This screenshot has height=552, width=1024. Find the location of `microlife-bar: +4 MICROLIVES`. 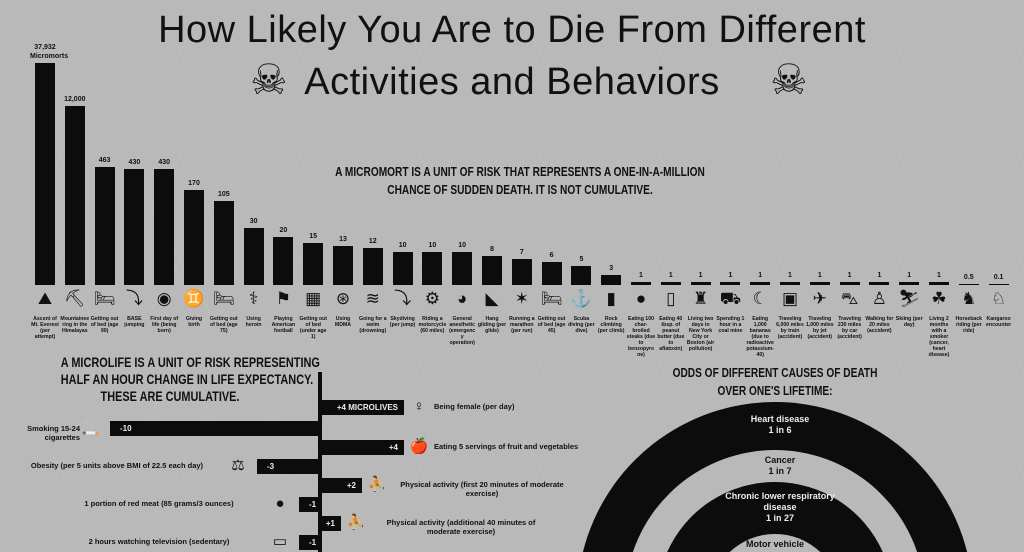

microlife-bar: +4 MICROLIVES is located at coordinates (362, 407).